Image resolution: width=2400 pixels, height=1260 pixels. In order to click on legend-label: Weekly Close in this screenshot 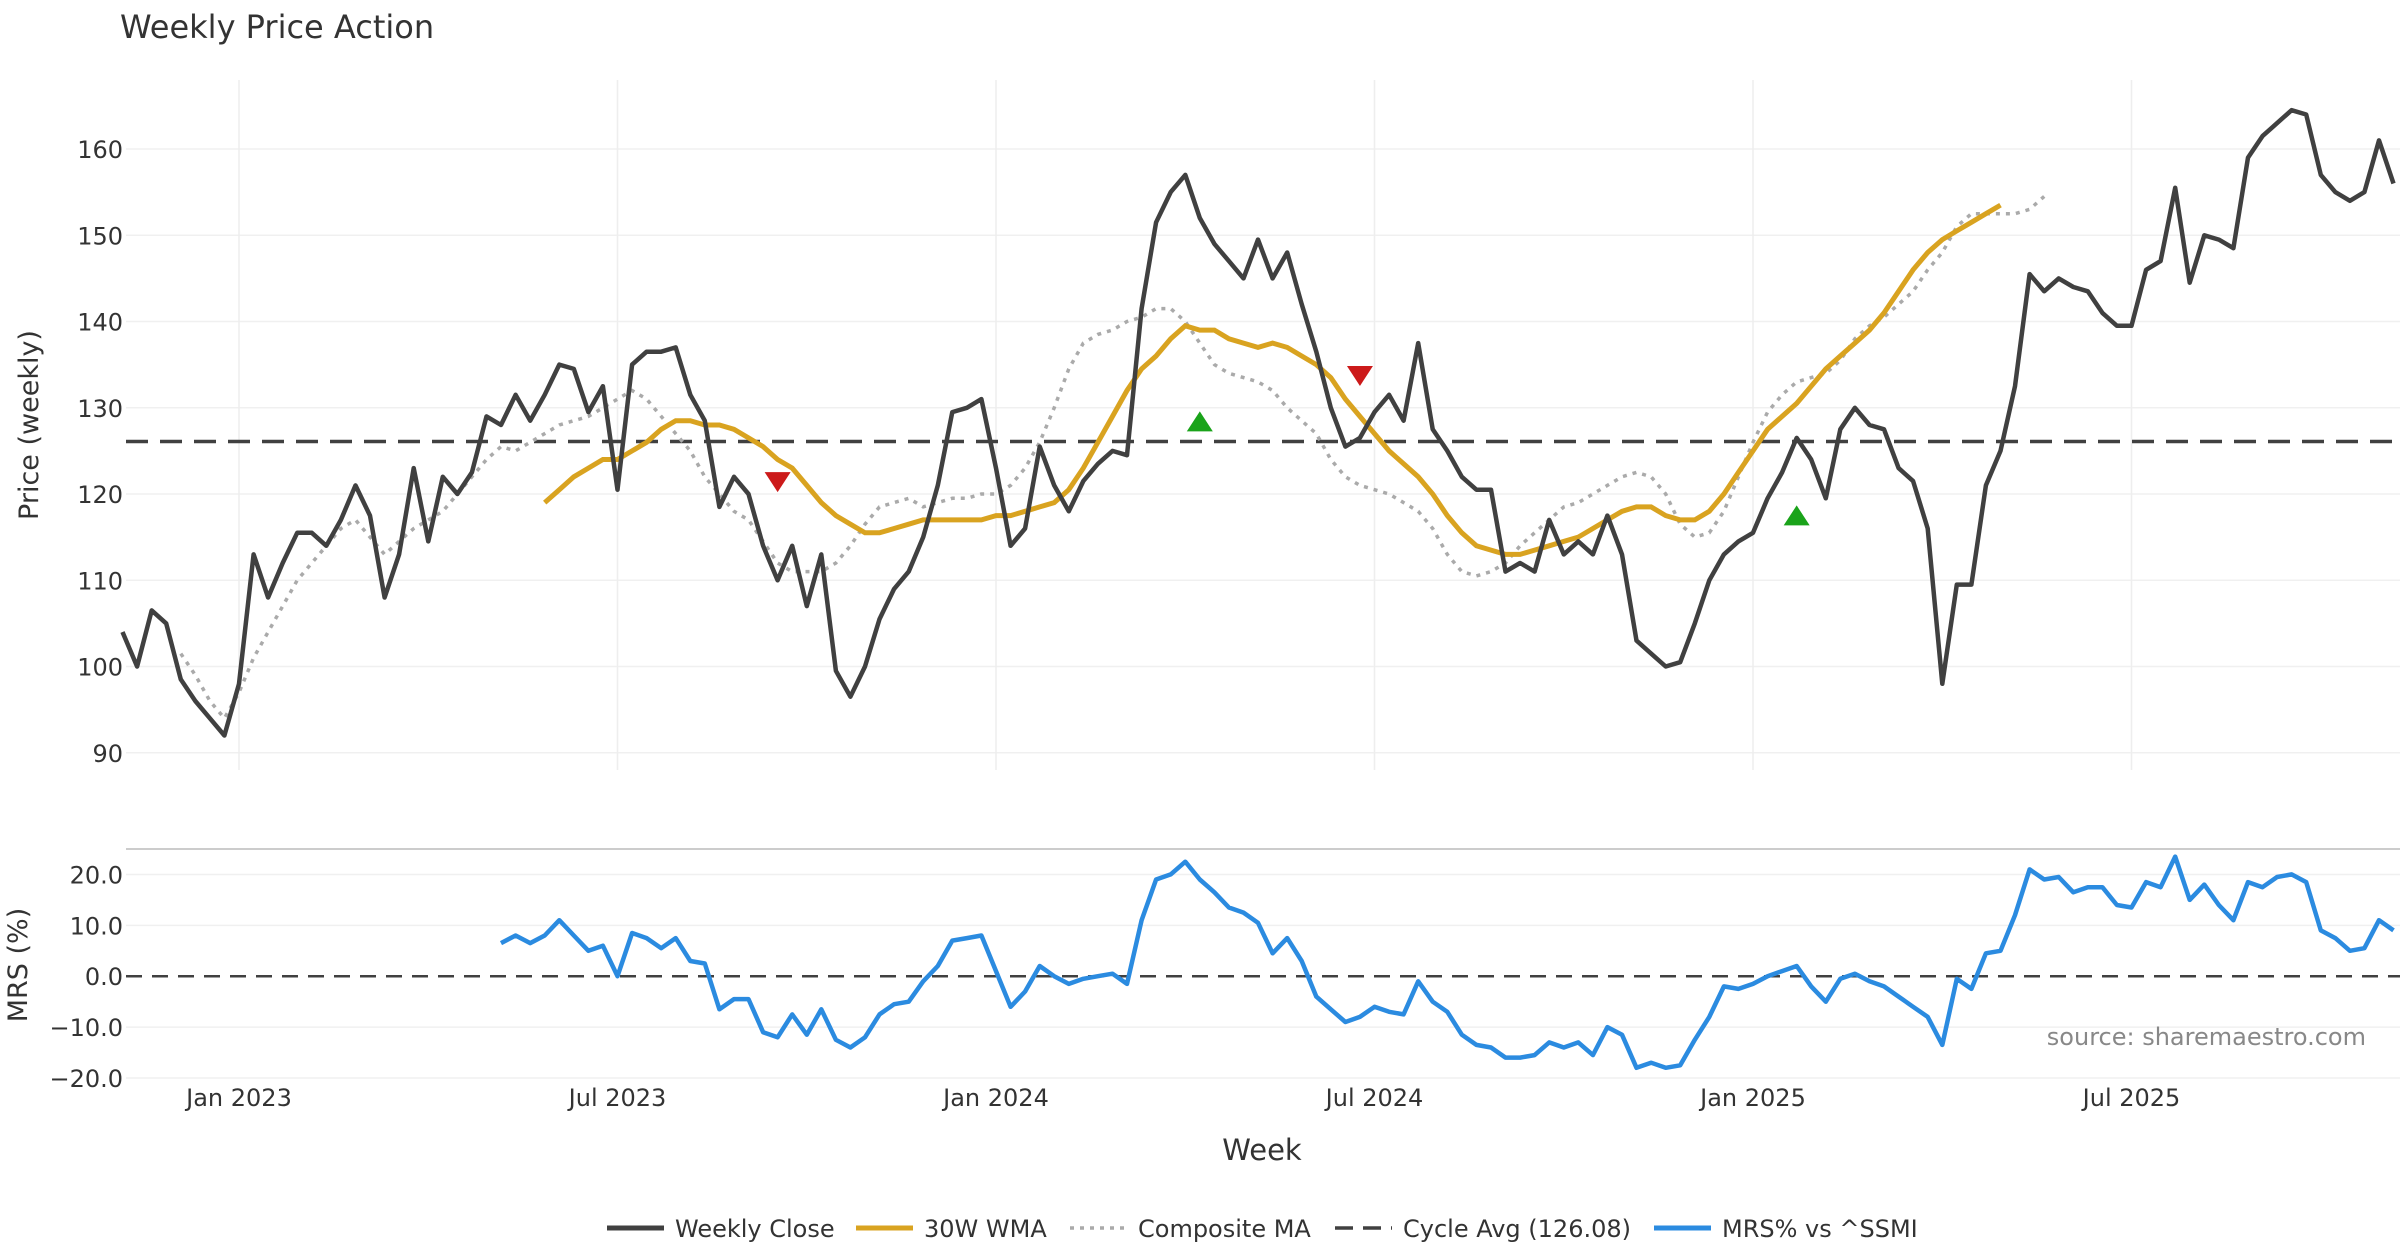, I will do `click(755, 1229)`.